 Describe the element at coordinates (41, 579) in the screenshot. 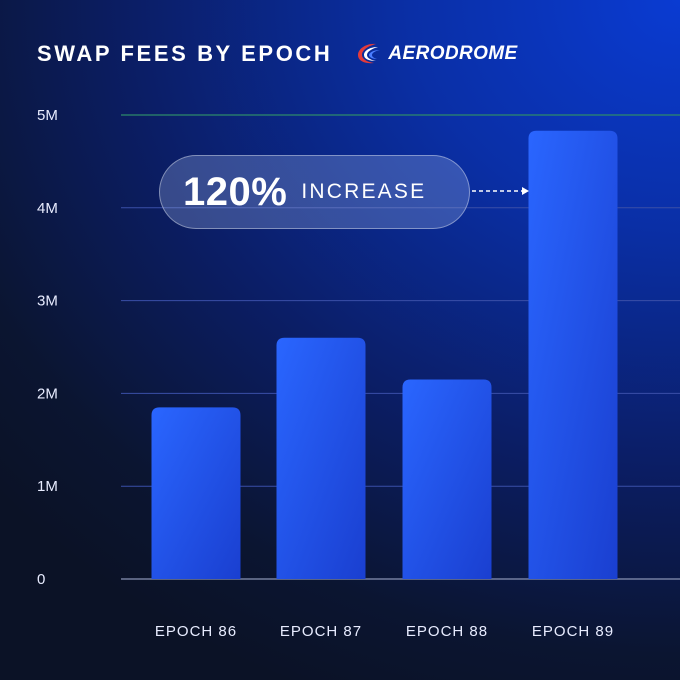

I see `y-tick-label: 0` at that location.